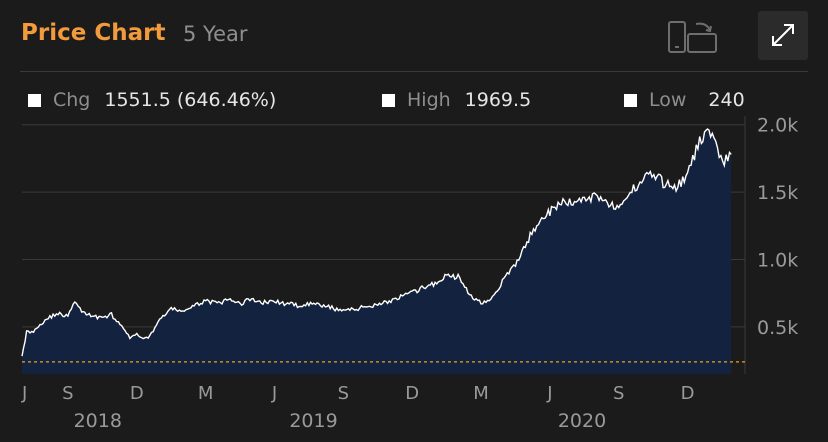 Image resolution: width=828 pixels, height=442 pixels. Describe the element at coordinates (215, 34) in the screenshot. I see `period-label: 5 Year` at that location.